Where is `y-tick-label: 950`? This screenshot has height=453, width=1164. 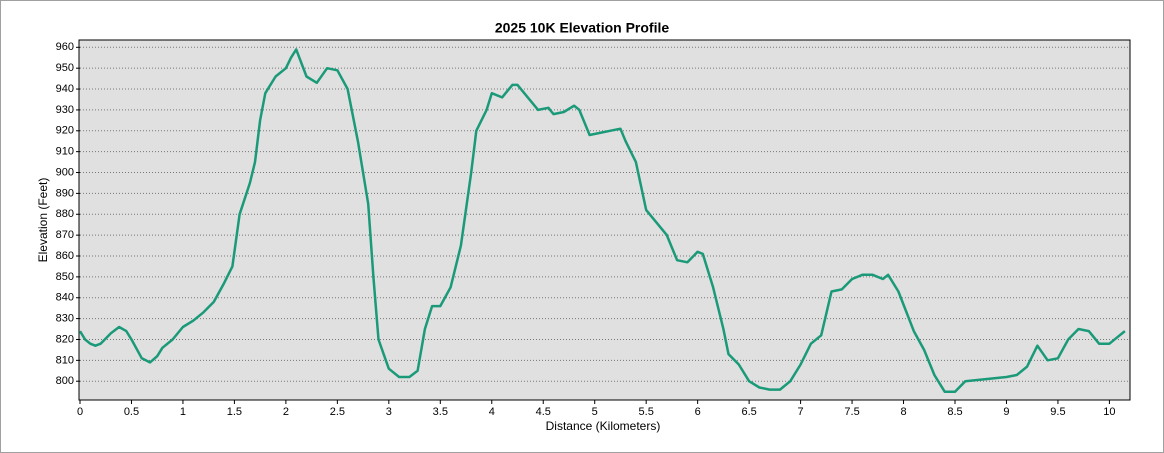
y-tick-label: 950 is located at coordinates (65, 68).